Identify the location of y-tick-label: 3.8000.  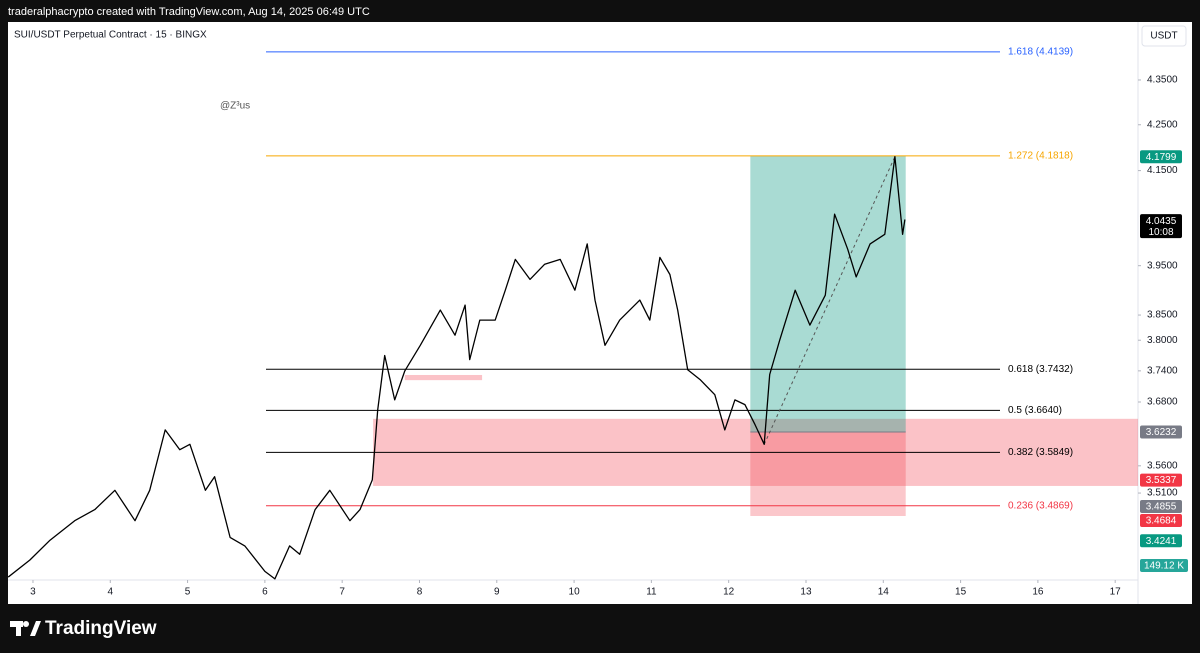
(1162, 340).